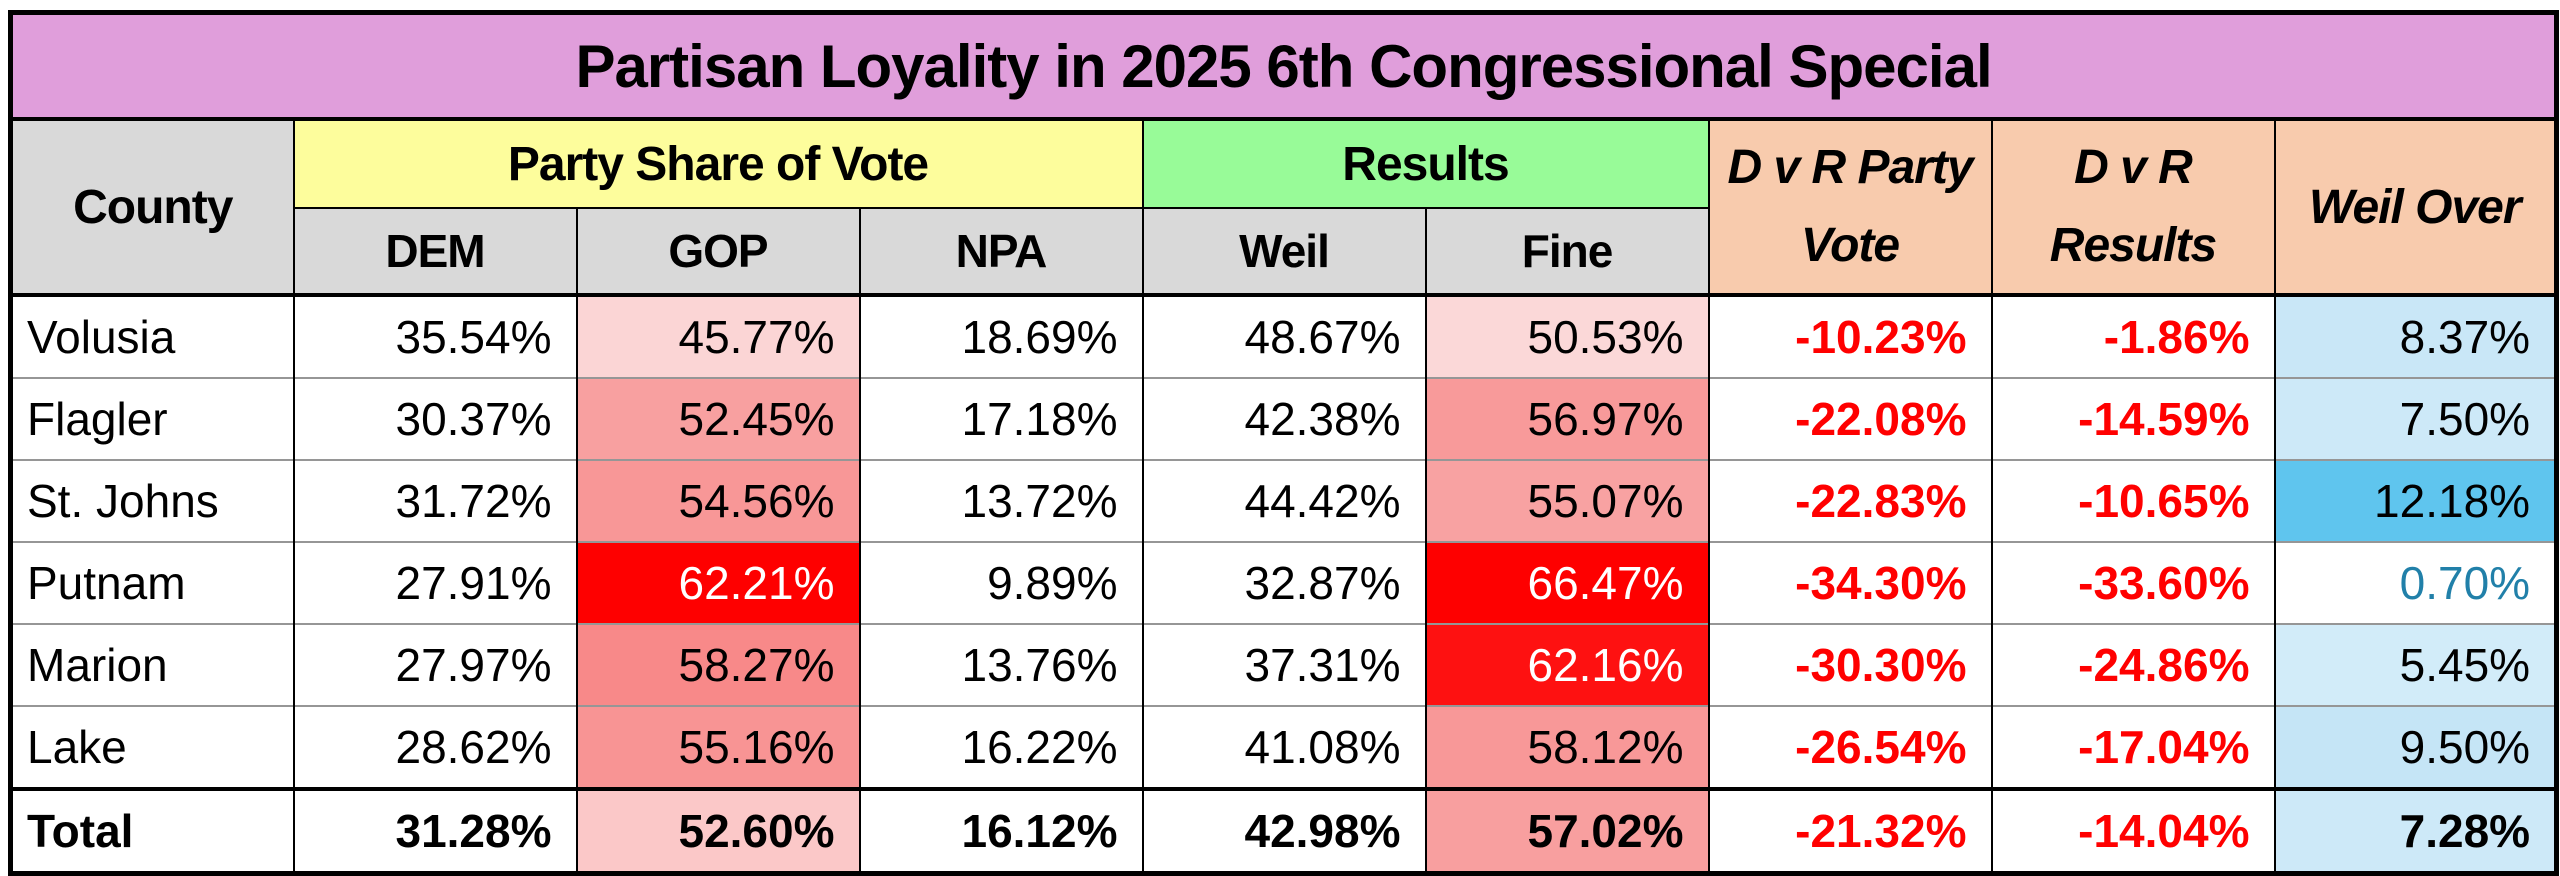  Describe the element at coordinates (434, 418) in the screenshot. I see `dem-cell: 30.37%` at that location.